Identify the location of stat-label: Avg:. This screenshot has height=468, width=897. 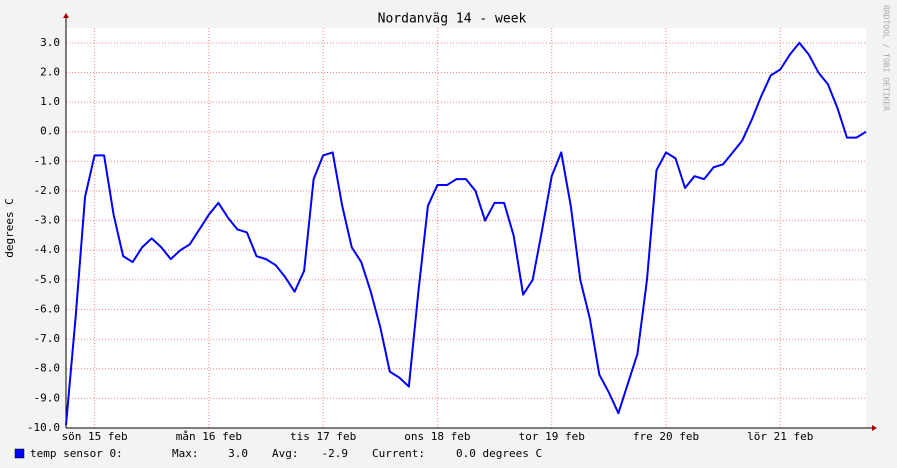
(285, 453).